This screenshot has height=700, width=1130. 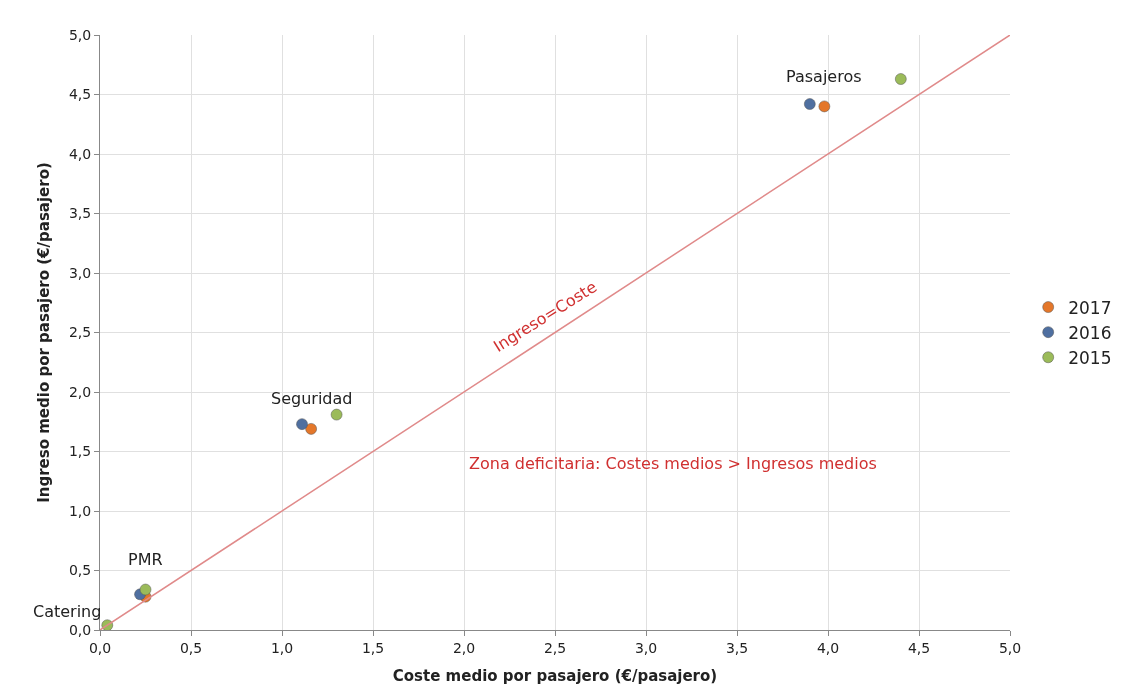 What do you see at coordinates (673, 463) in the screenshot?
I see `annotation: Zona deficitaria: Costes medios > Ingresos medios` at bounding box center [673, 463].